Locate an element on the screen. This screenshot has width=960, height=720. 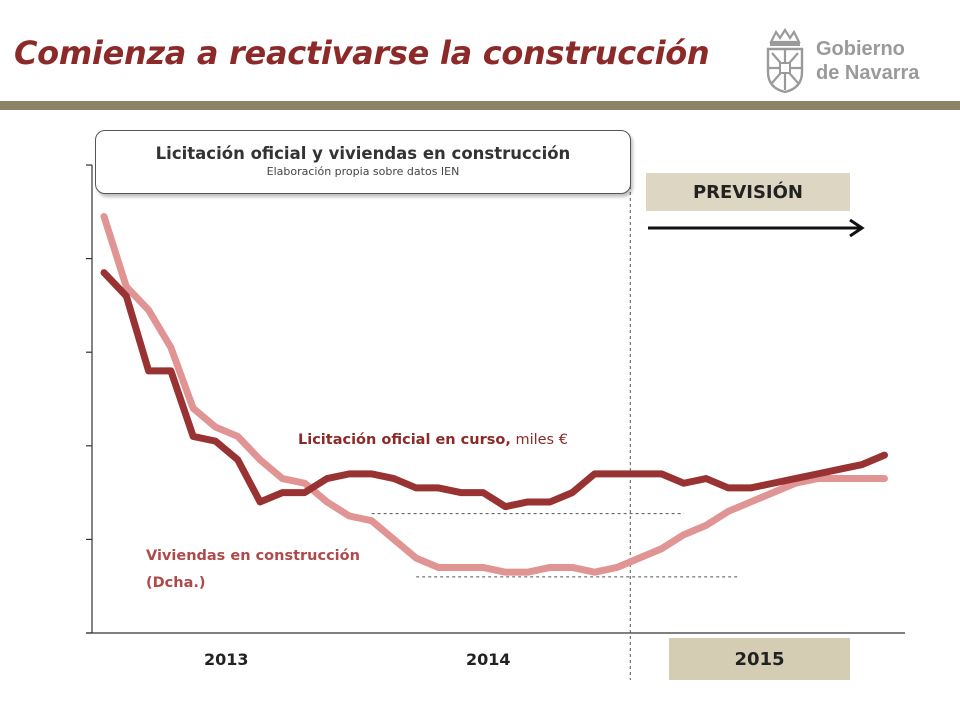
year-2015-label: 2015 is located at coordinates (759, 659).